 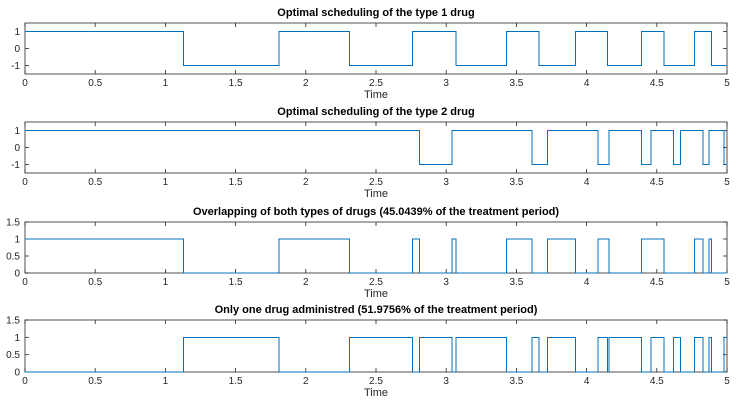 What do you see at coordinates (376, 256) in the screenshot?
I see `series-line-overlap` at bounding box center [376, 256].